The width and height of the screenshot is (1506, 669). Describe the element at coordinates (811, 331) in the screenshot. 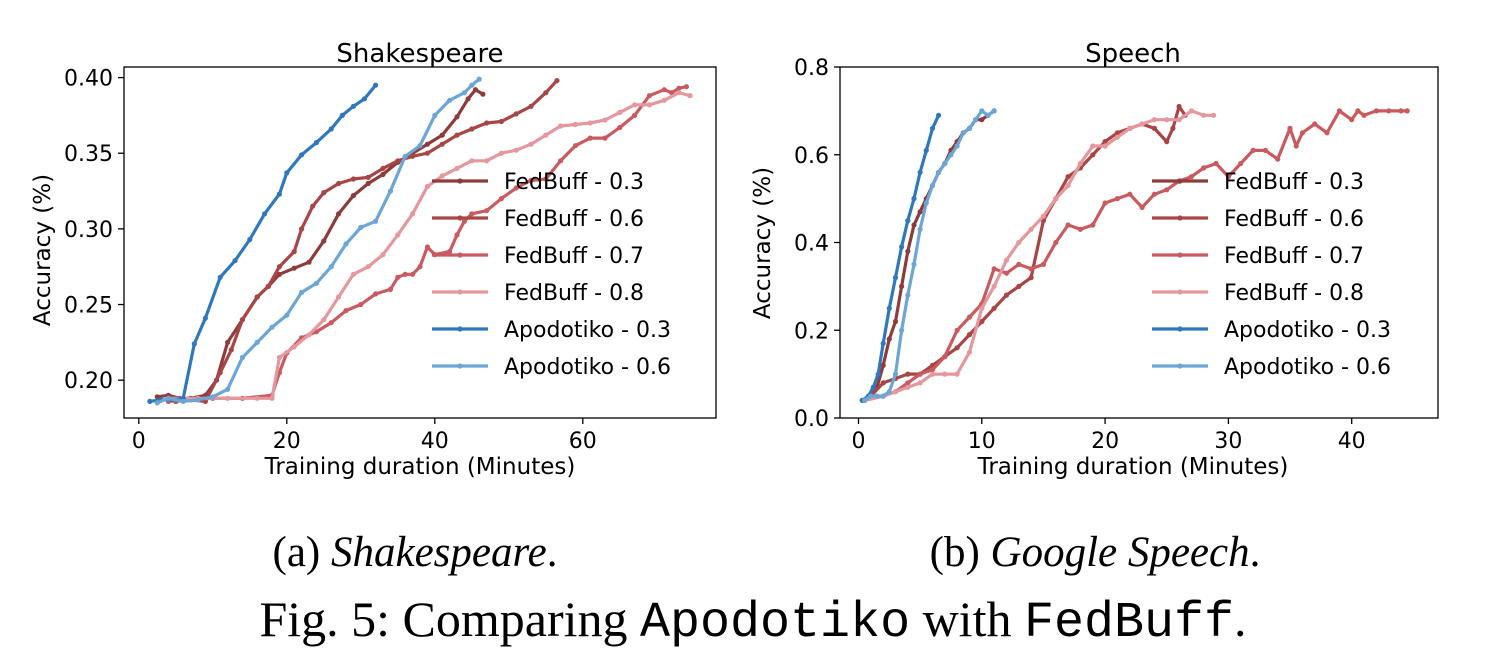

I see `y-tick-label: 0.2` at that location.